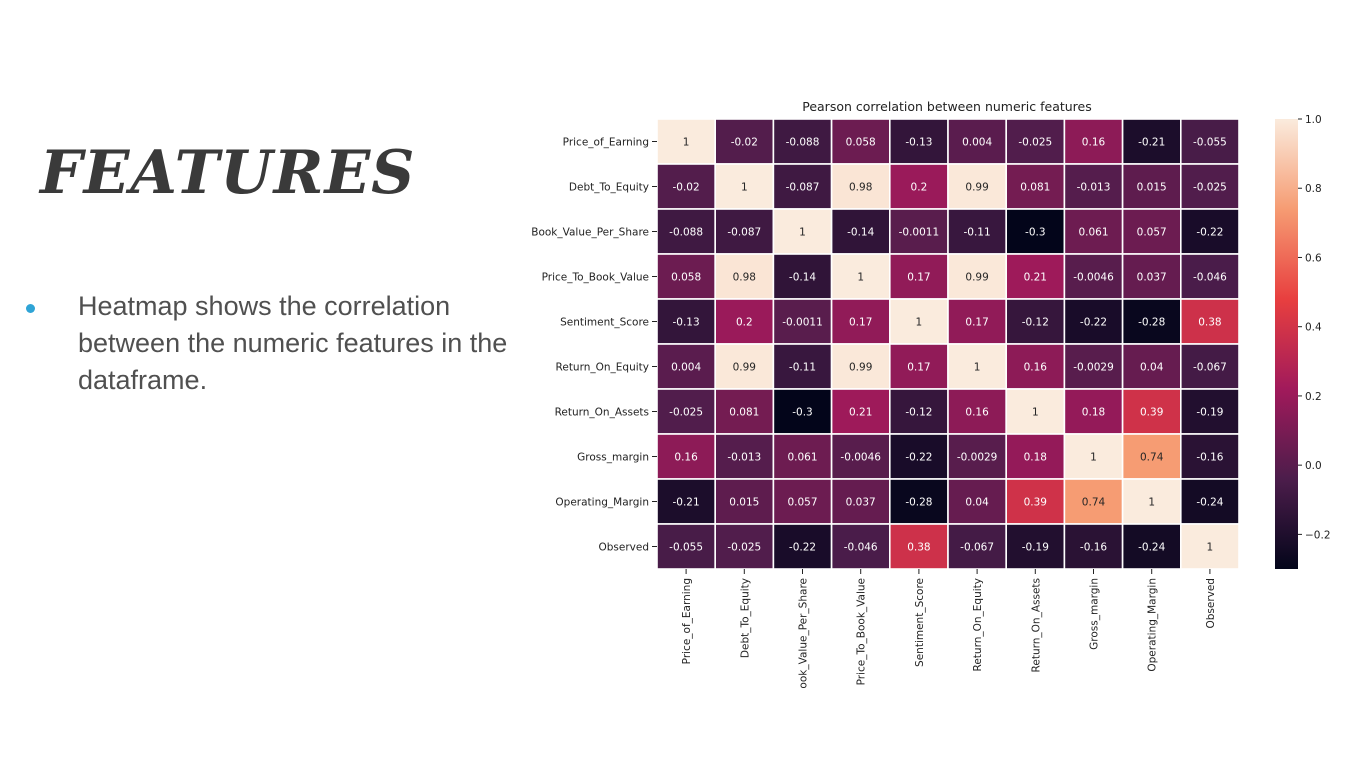 The height and width of the screenshot is (767, 1366). Describe the element at coordinates (744, 368) in the screenshot. I see `cell-value-label: 0.99` at that location.